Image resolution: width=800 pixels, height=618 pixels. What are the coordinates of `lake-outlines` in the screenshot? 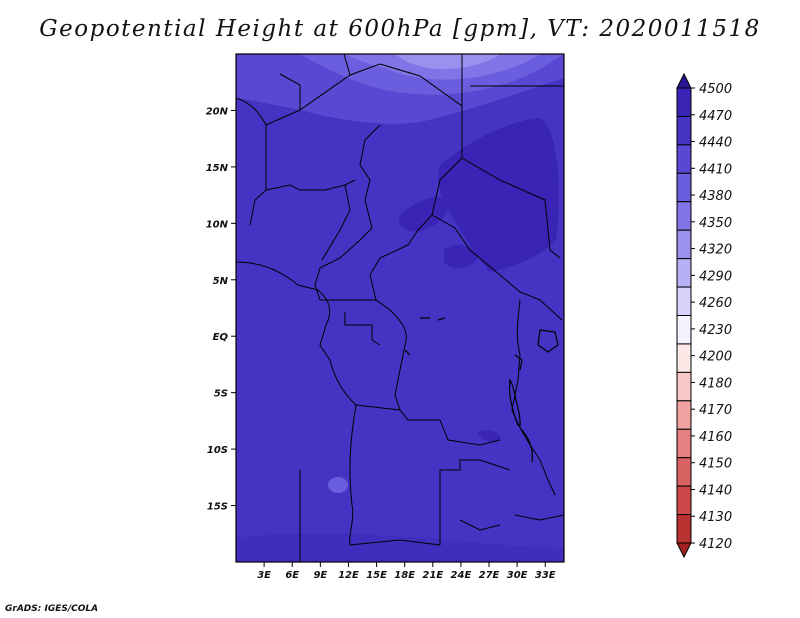 It's located at (481, 390).